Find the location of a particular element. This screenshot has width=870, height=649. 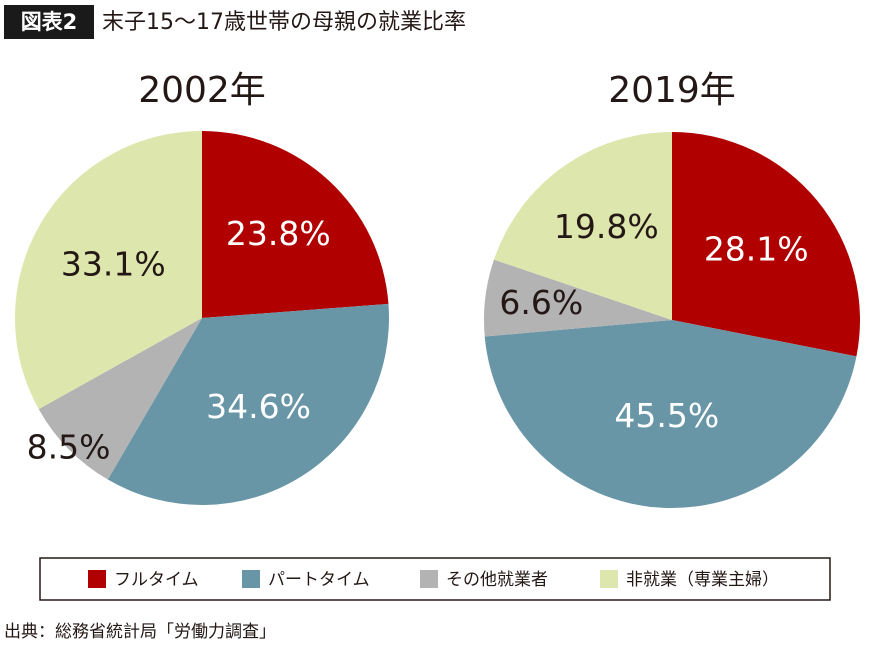

data-label: 23.8% is located at coordinates (278, 233).